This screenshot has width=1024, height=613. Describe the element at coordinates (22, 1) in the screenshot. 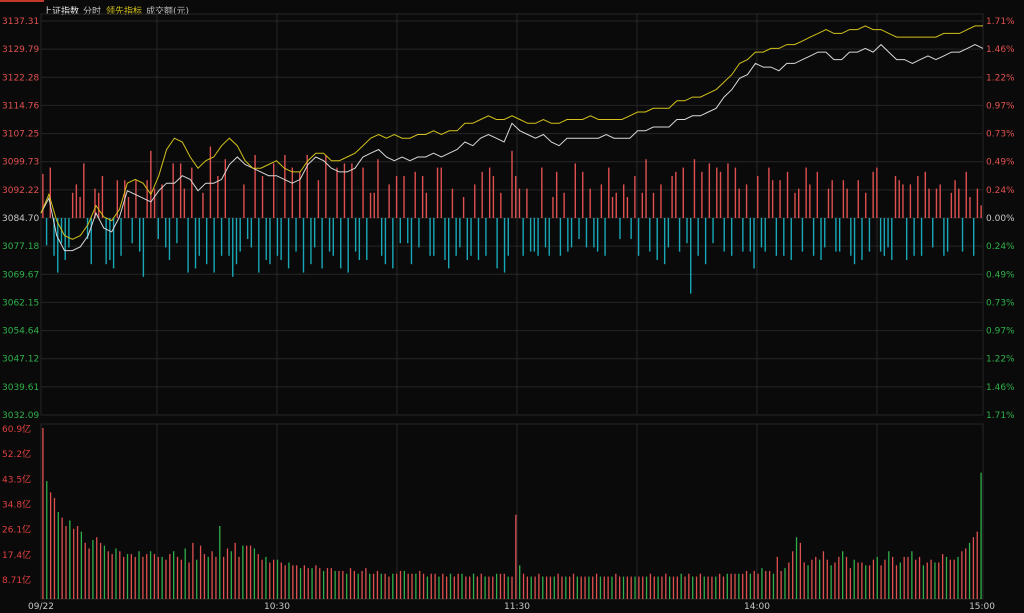

I see `header-accent-line` at that location.